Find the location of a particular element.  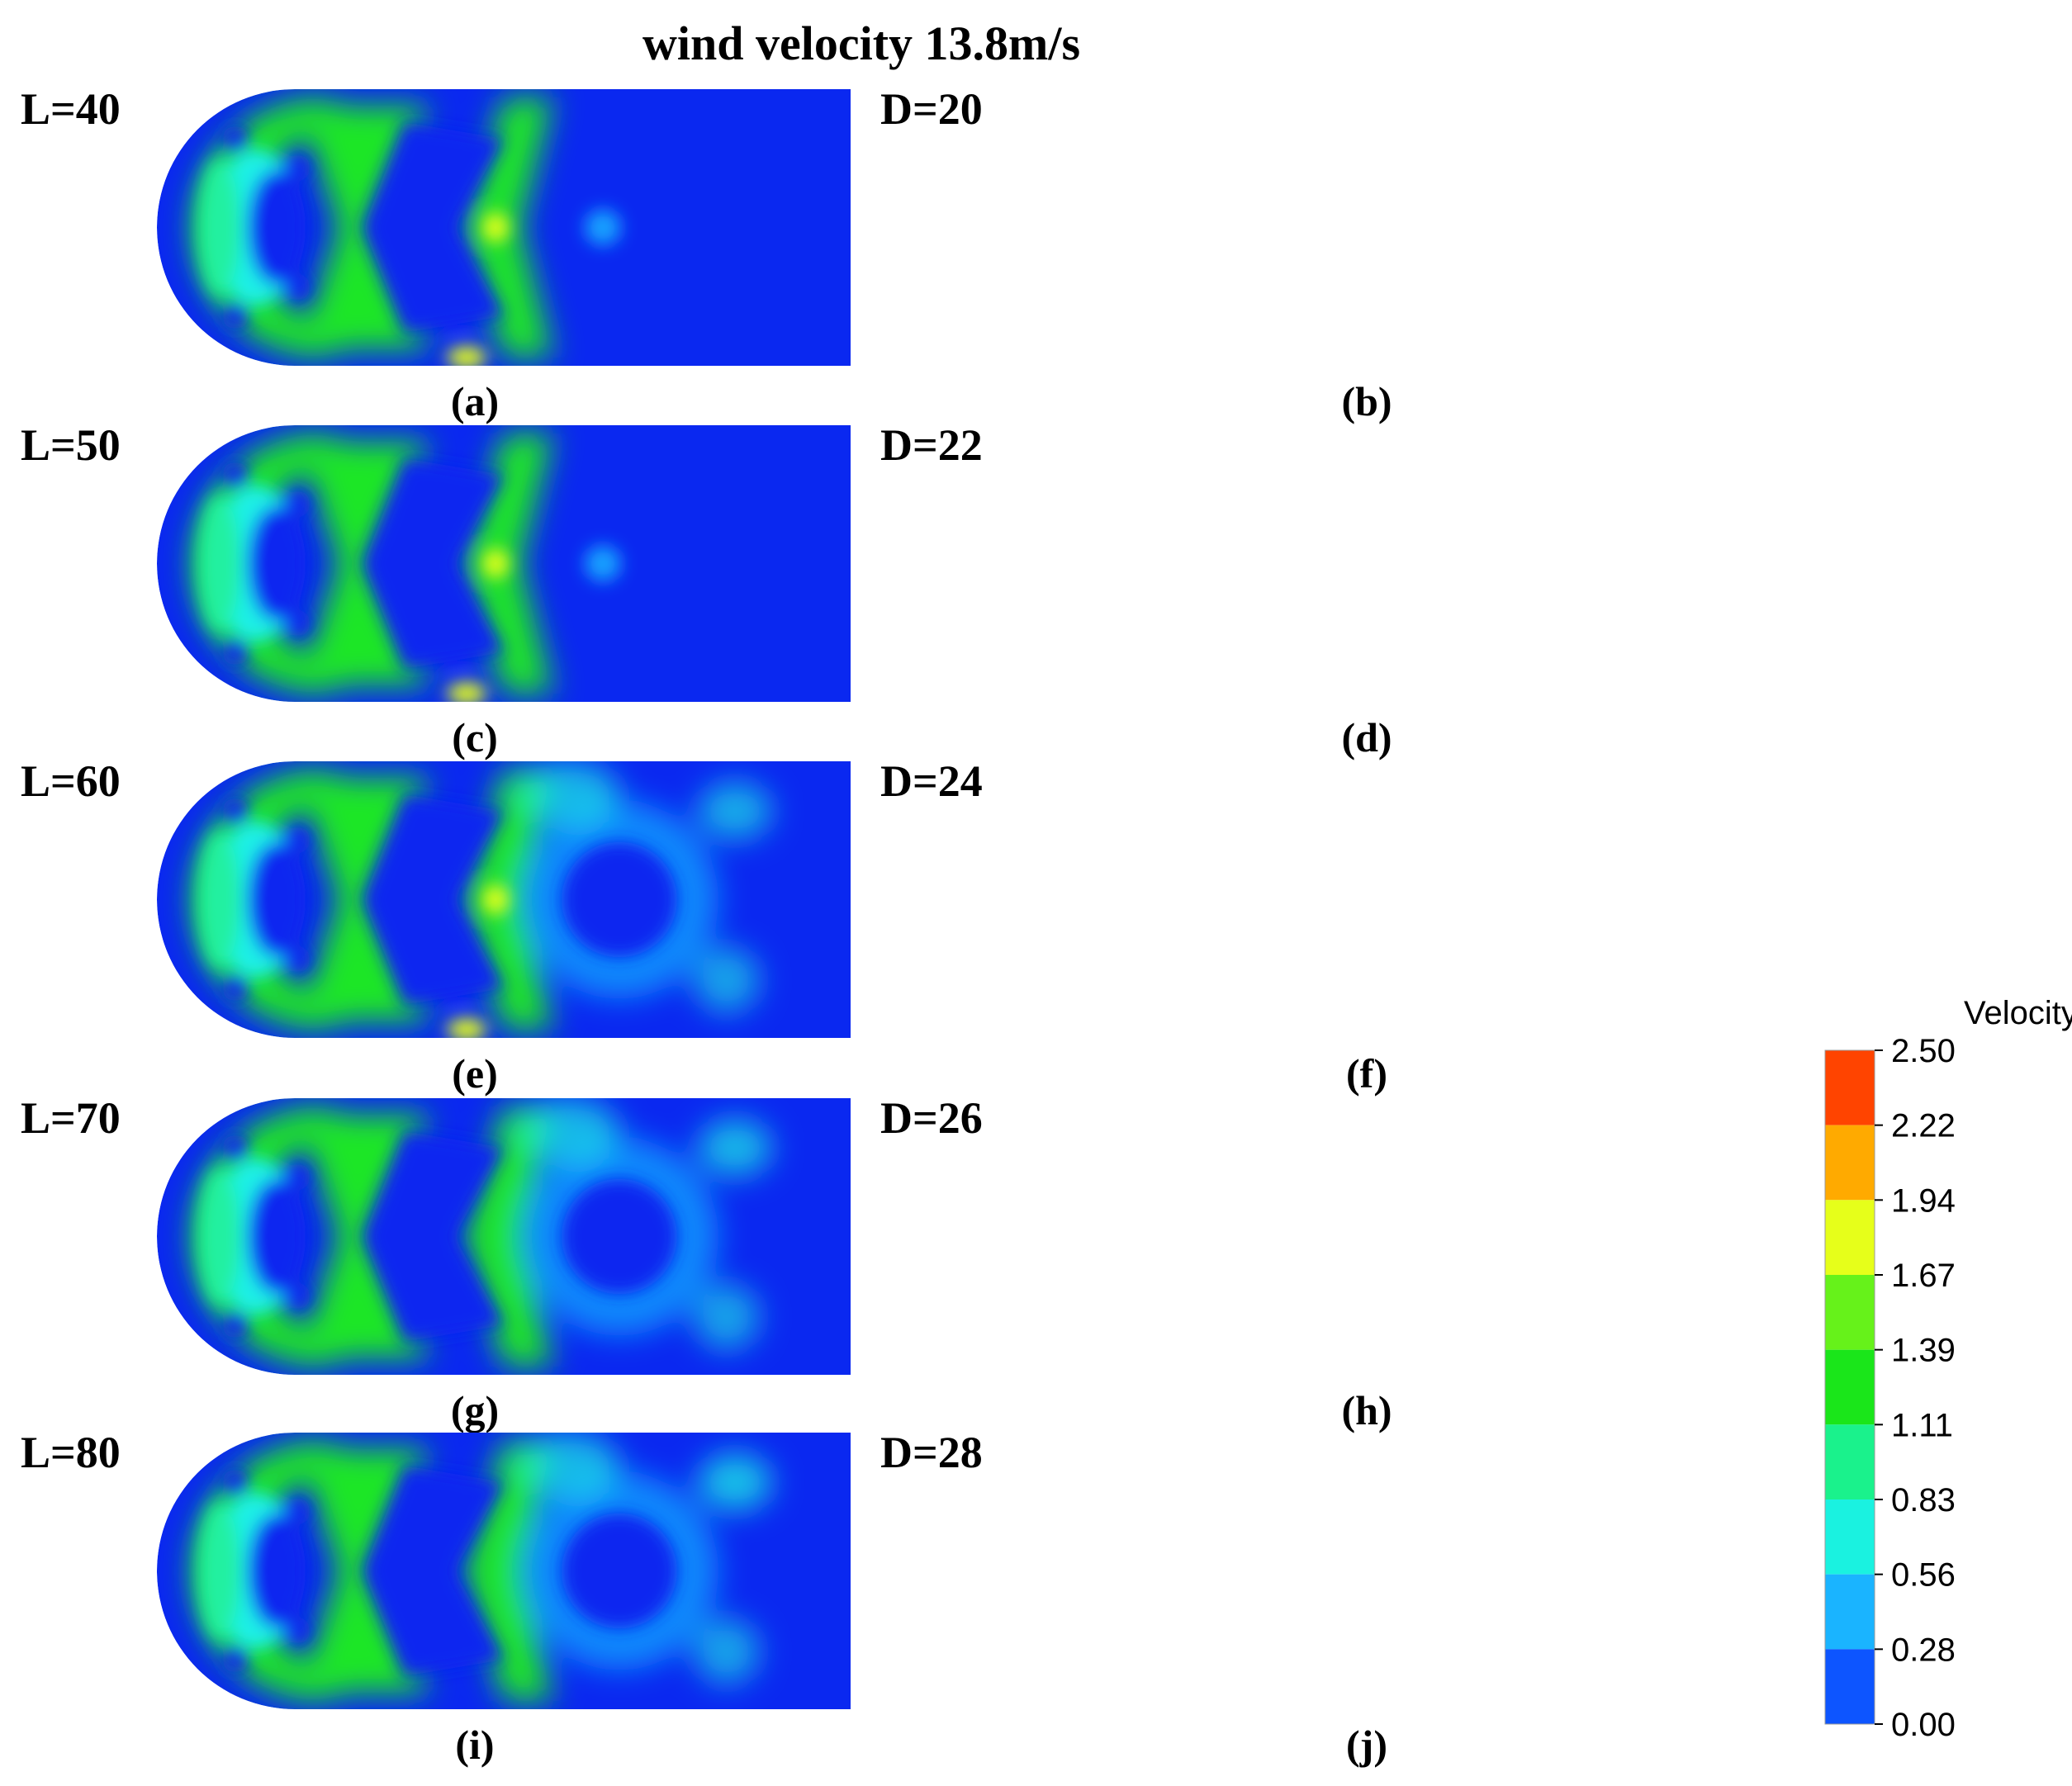

panel-caption: (j) is located at coordinates (1366, 1745).